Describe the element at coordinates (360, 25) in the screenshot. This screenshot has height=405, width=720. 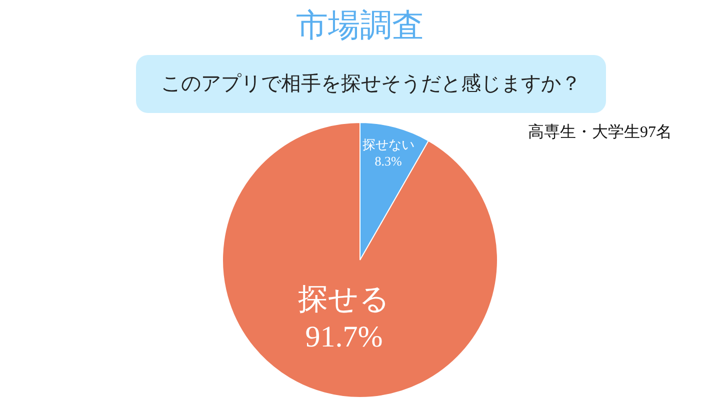
I see `chart-title: 市場調査` at that location.